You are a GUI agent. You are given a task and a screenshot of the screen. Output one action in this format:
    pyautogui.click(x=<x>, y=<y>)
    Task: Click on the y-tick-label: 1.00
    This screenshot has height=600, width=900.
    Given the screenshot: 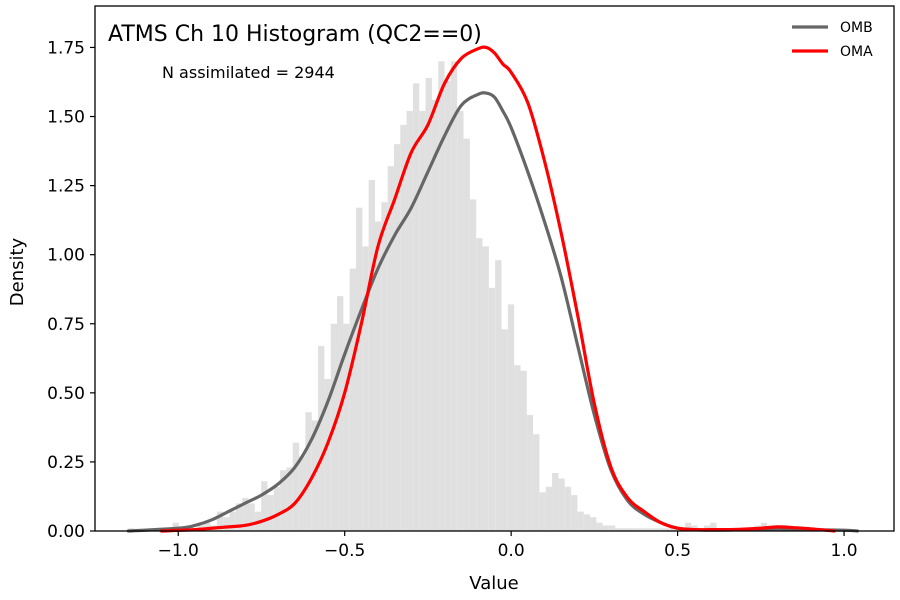 What is the action you would take?
    pyautogui.click(x=66, y=256)
    